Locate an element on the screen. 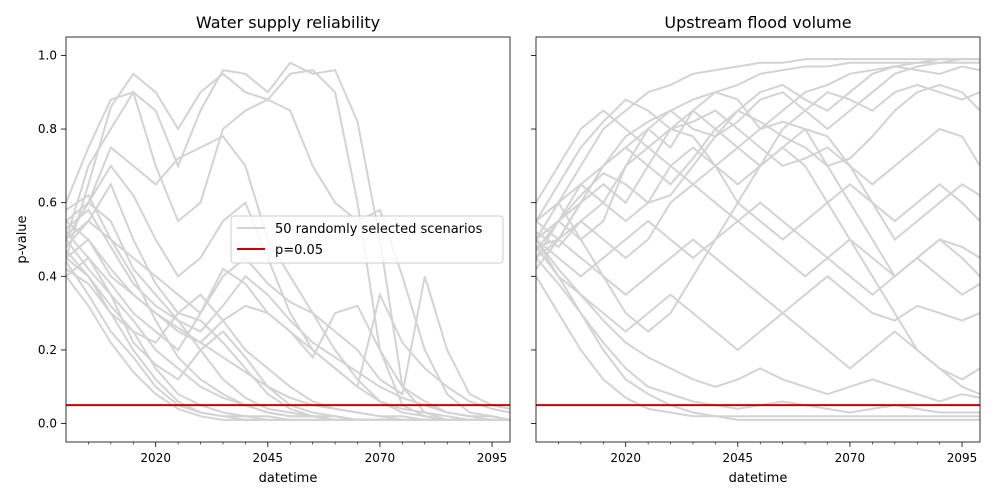  chart-title-upstream-flood: Upstream flood volume is located at coordinates (757, 22).